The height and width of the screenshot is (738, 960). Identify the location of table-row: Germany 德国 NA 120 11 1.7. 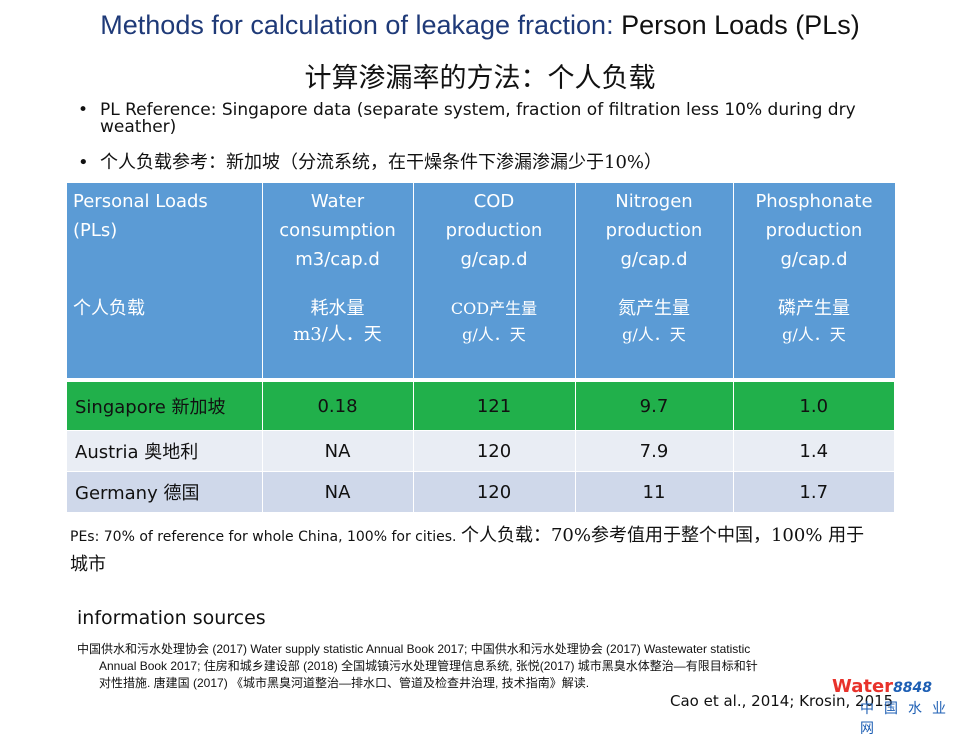
(481, 491).